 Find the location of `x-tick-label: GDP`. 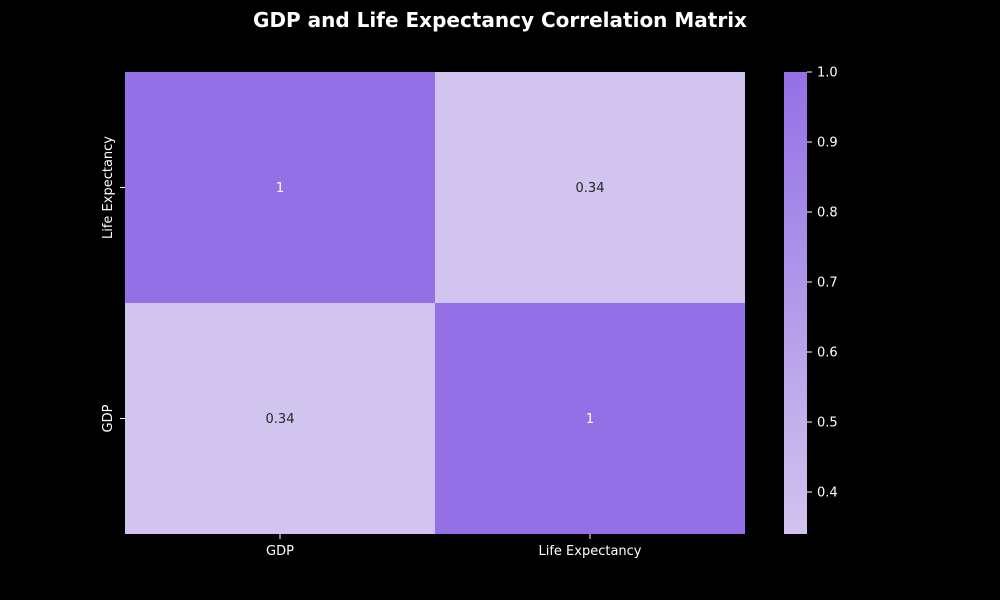

x-tick-label: GDP is located at coordinates (280, 551).